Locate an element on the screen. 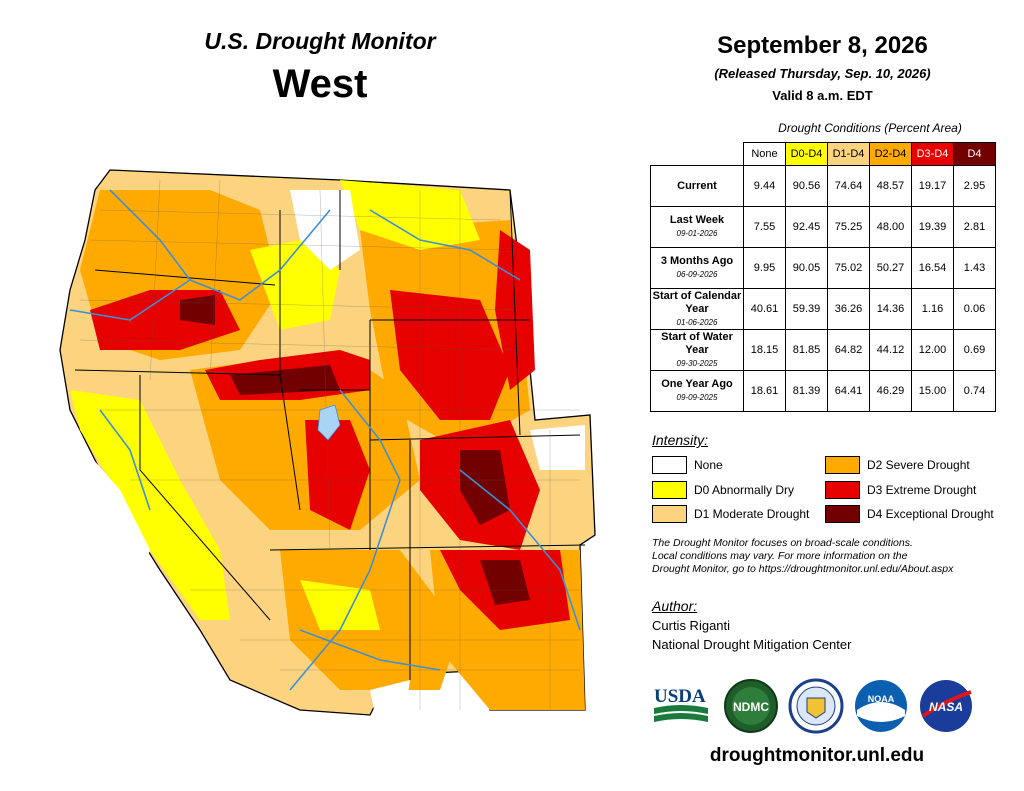 The width and height of the screenshot is (1024, 791). table-cell: 64.82 is located at coordinates (848, 350).